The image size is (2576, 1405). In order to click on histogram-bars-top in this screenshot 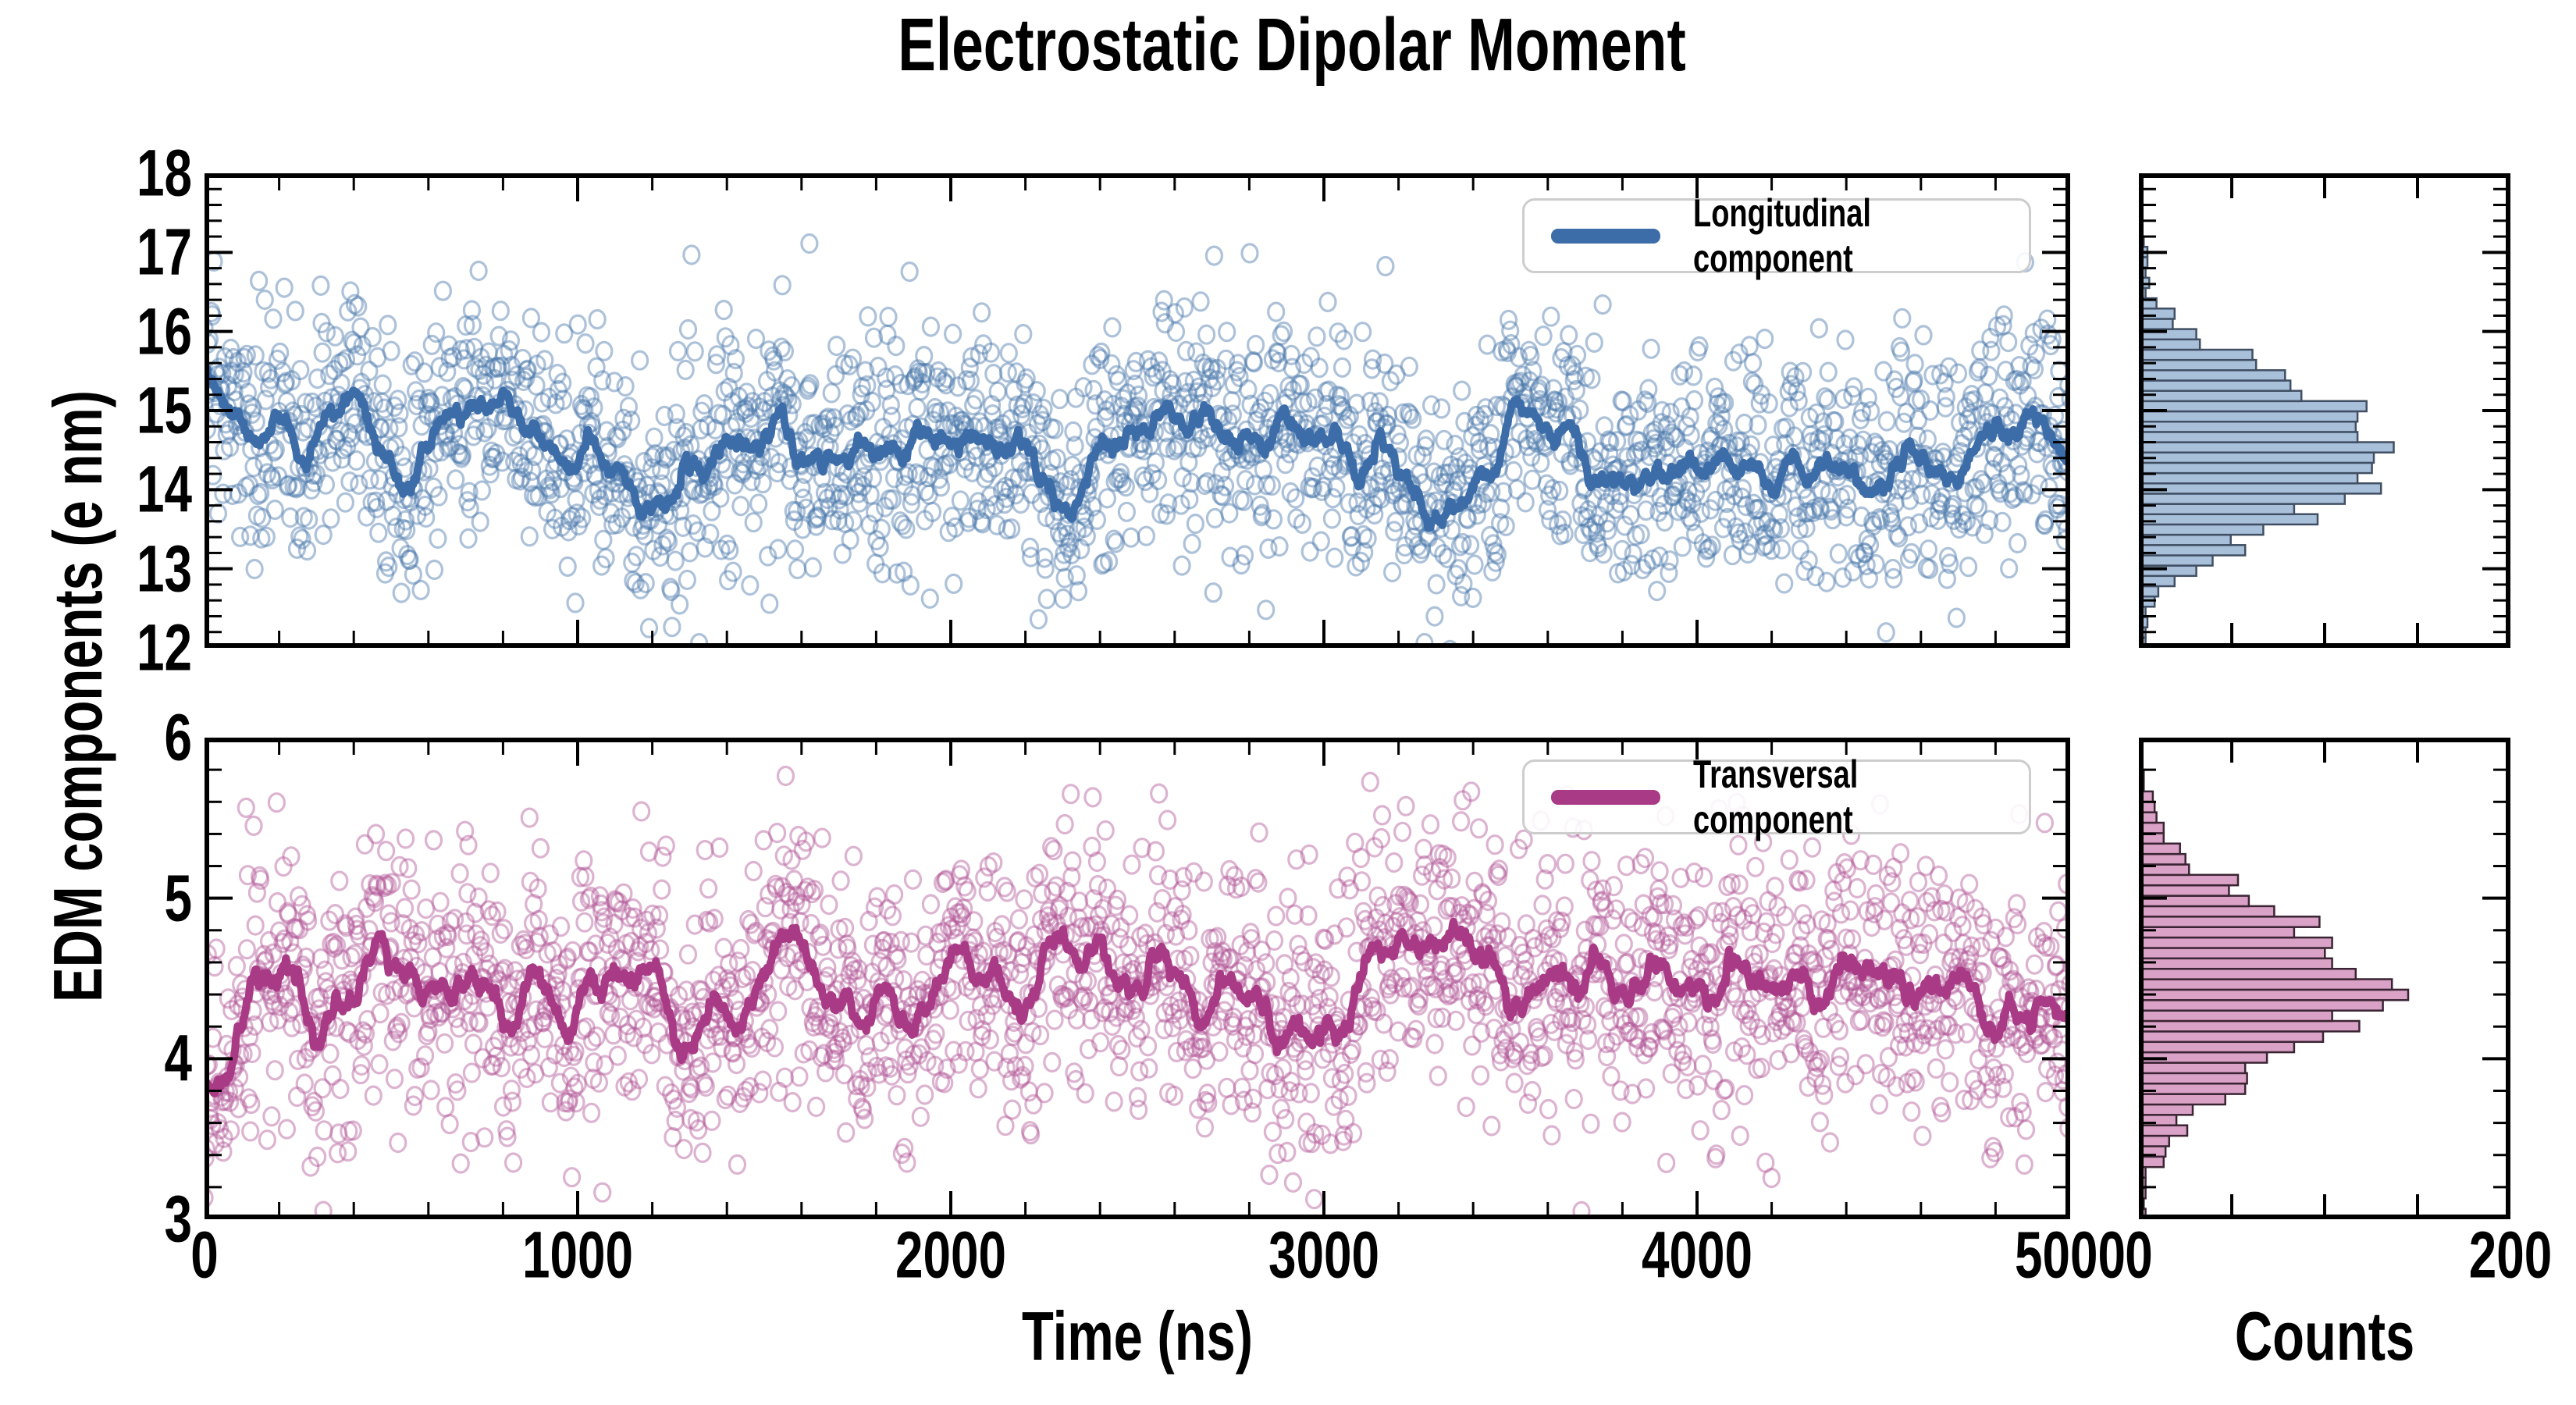, I will do `click(2267, 442)`.